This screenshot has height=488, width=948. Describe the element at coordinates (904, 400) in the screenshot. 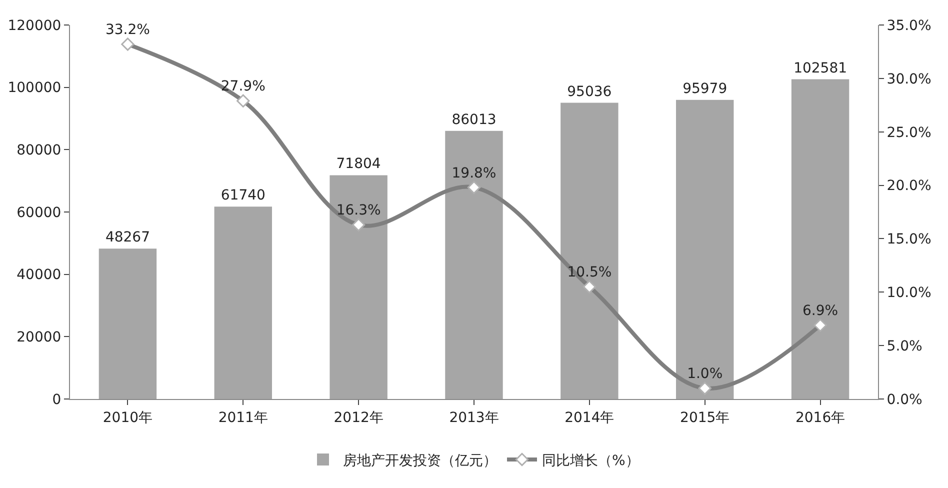

I see `y2-tick-label: 0.0%` at that location.